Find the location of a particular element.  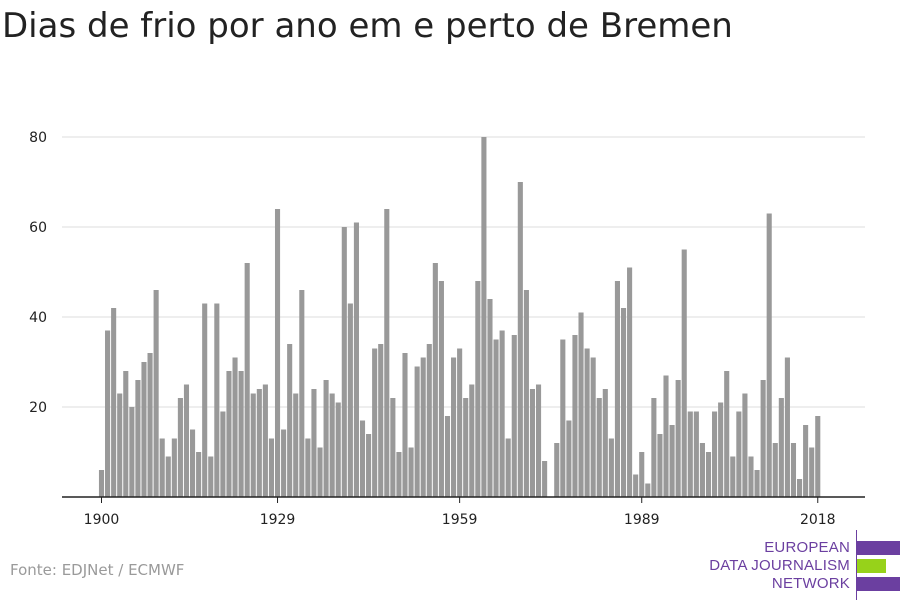

bar-1932 is located at coordinates (296, 445).